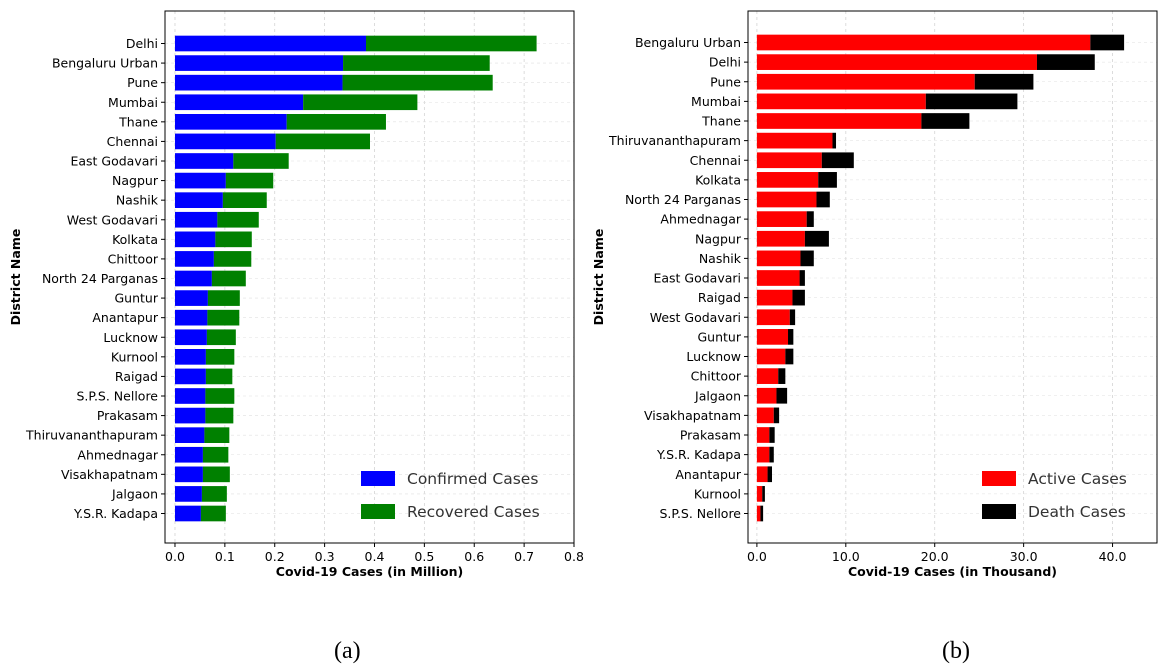 The width and height of the screenshot is (1158, 669). What do you see at coordinates (574, 556) in the screenshot?
I see `xtick-label-0-8: 0.8` at bounding box center [574, 556].